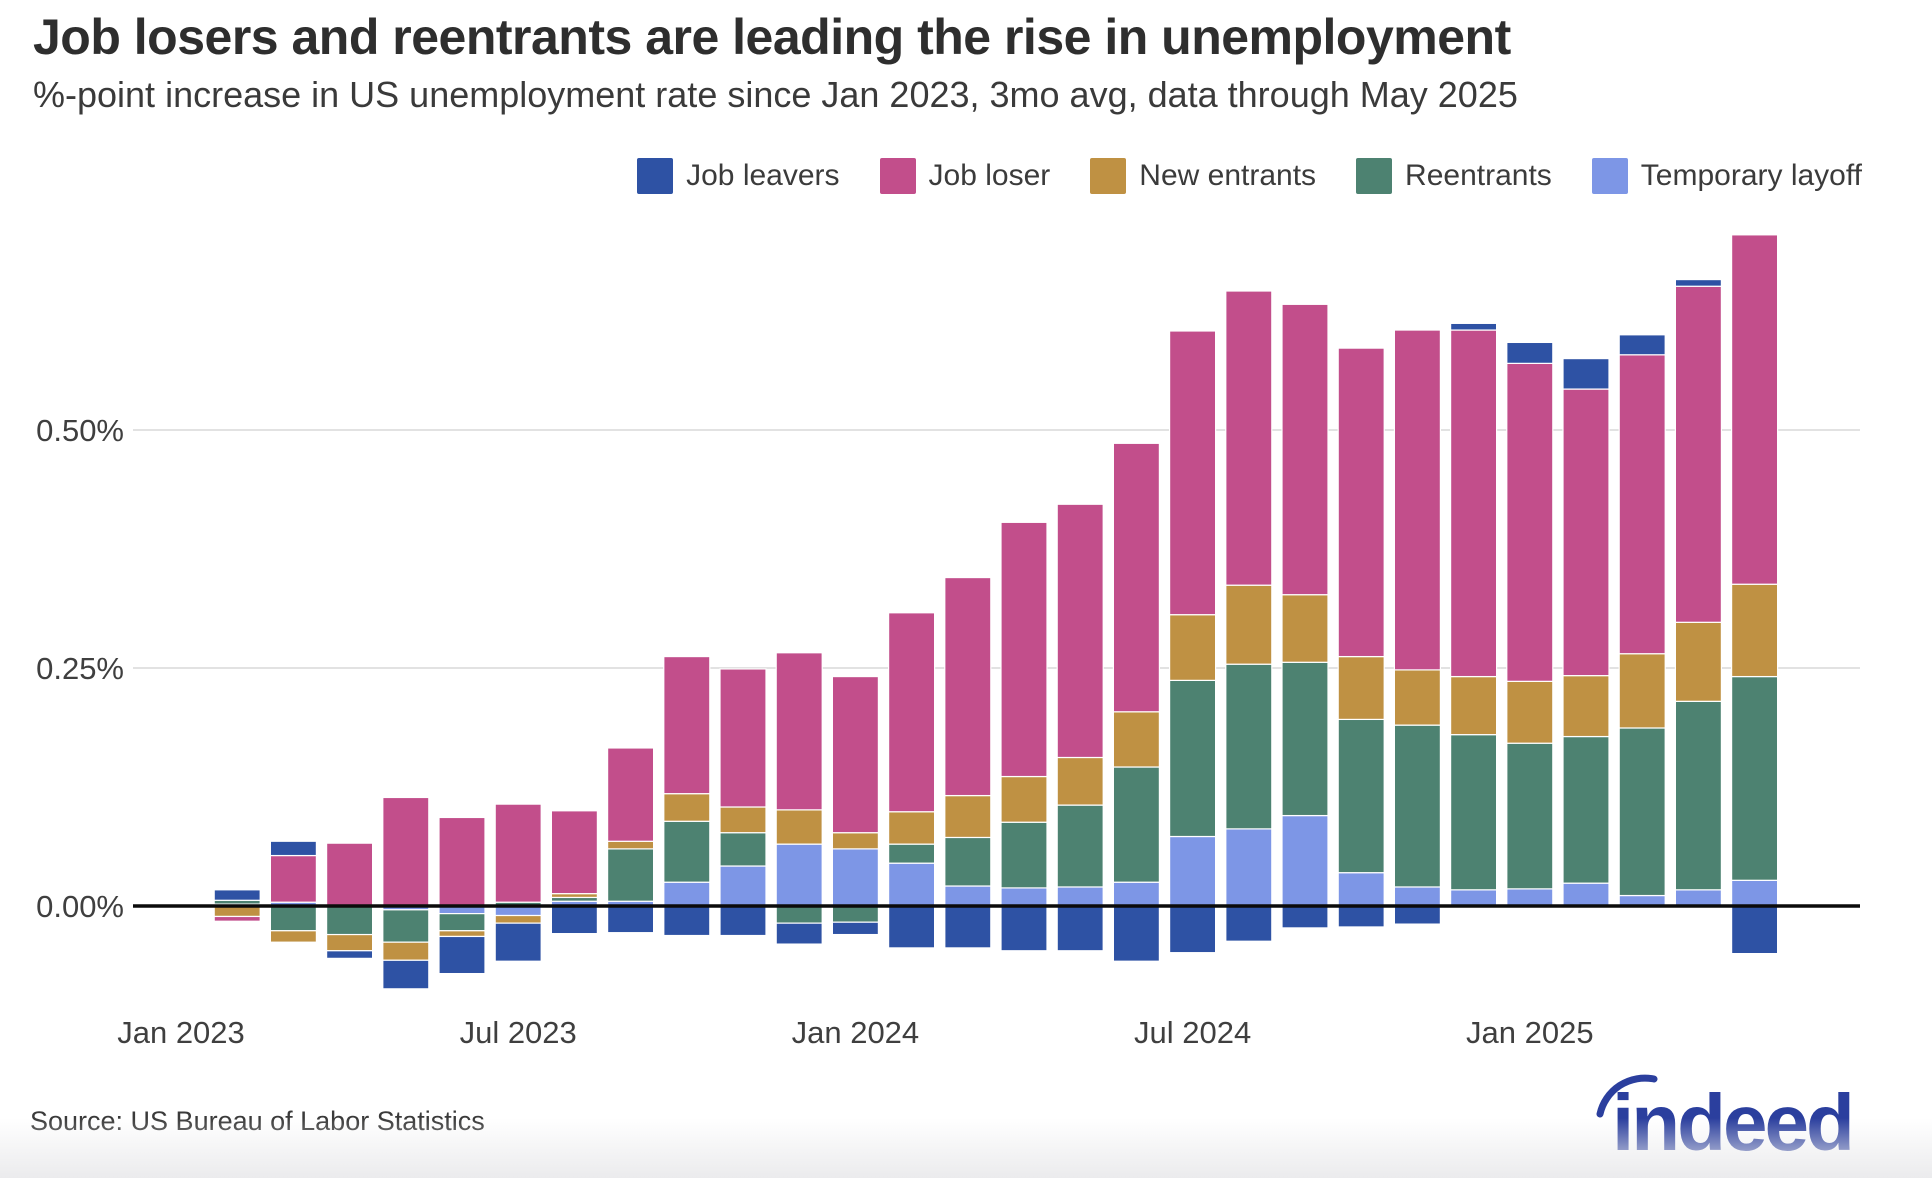 The width and height of the screenshot is (1932, 1178). Describe the element at coordinates (1228, 175) in the screenshot. I see `legend-label: New entrants` at that location.